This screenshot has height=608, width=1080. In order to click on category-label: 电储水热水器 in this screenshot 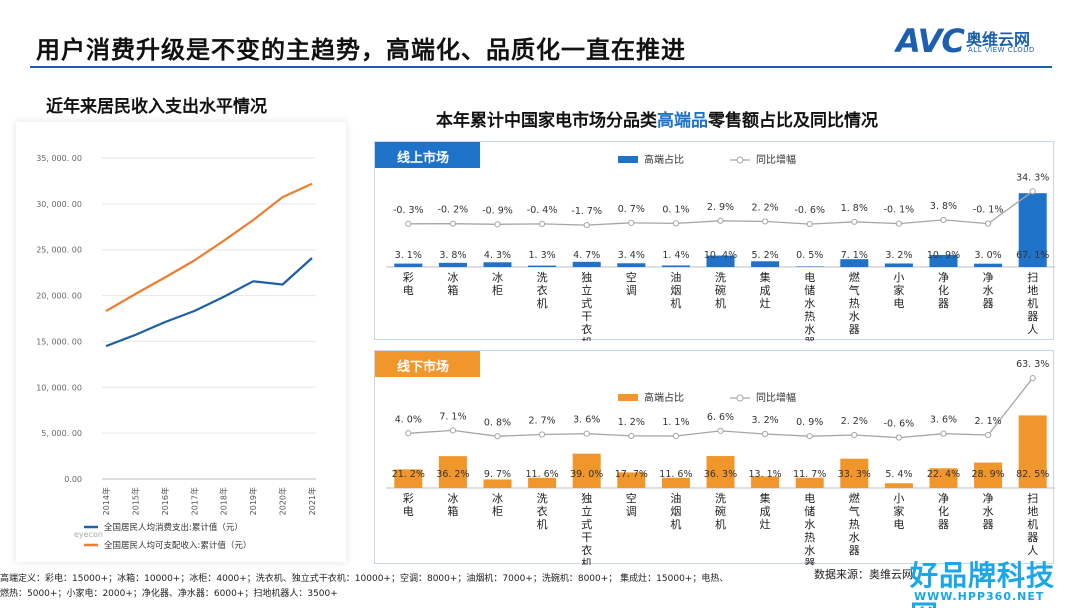, I will do `click(809, 306)`.